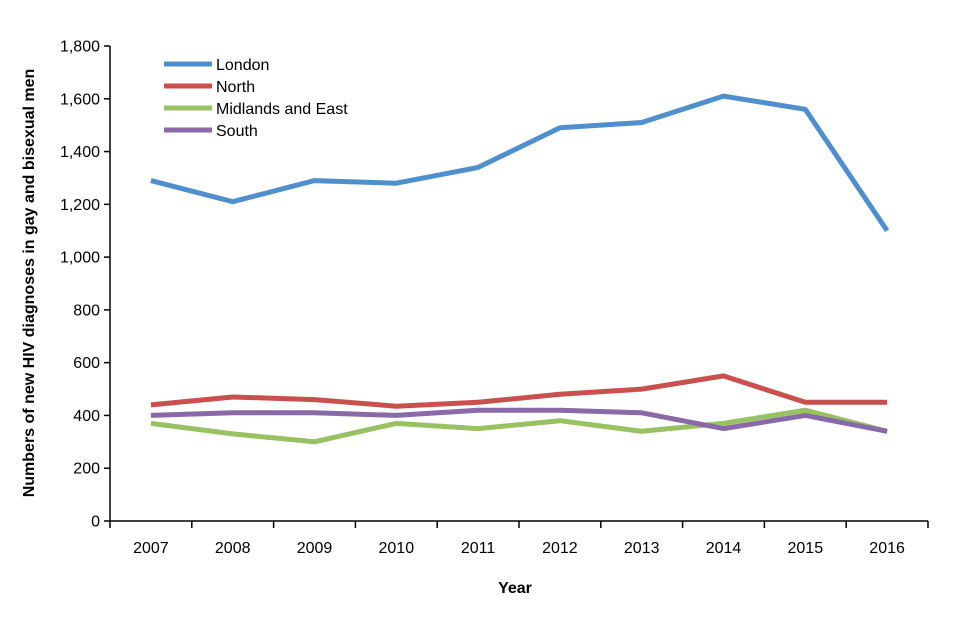 The height and width of the screenshot is (640, 960). Describe the element at coordinates (80, 152) in the screenshot. I see `y-tick-label: 1,400` at that location.